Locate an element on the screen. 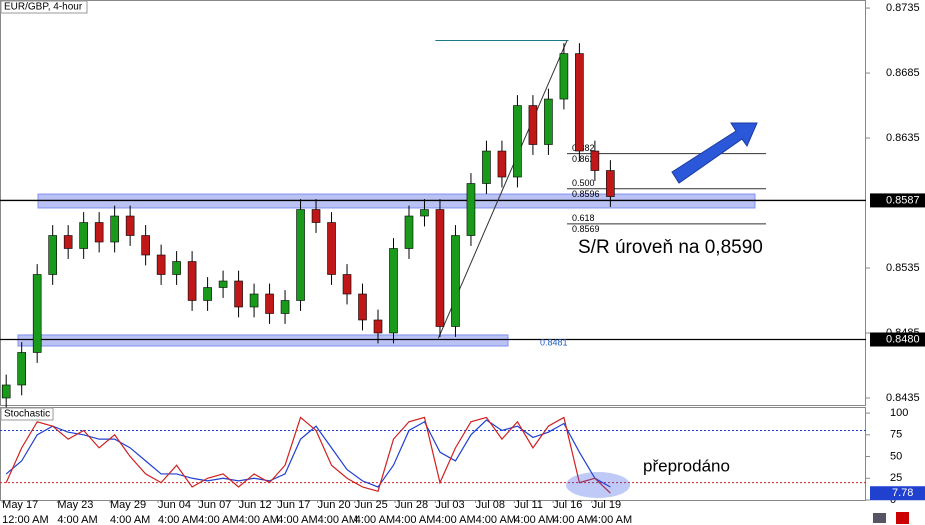 This screenshot has height=525, width=925. x-tick-label: Jun 20 is located at coordinates (334, 505).